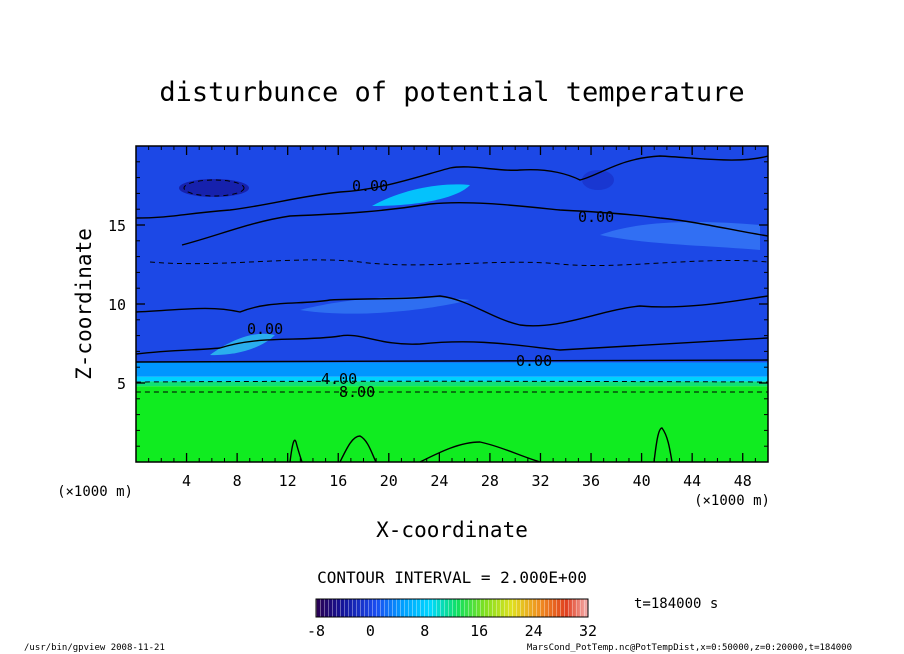 This screenshot has height=654, width=904. I want to click on contour-label: 4.00, so click(339, 379).